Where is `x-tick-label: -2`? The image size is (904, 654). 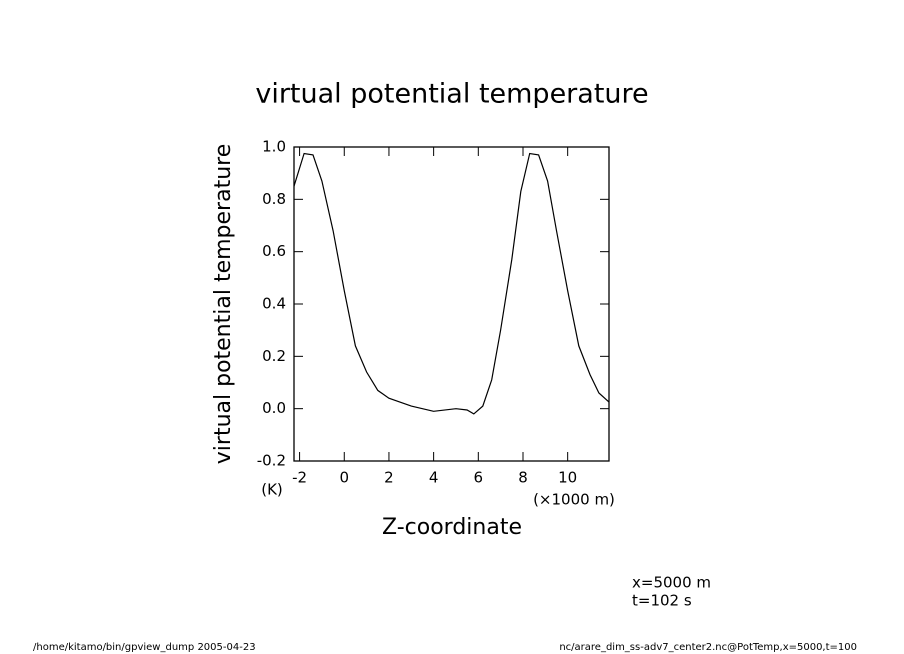 x-tick-label: -2 is located at coordinates (299, 478).